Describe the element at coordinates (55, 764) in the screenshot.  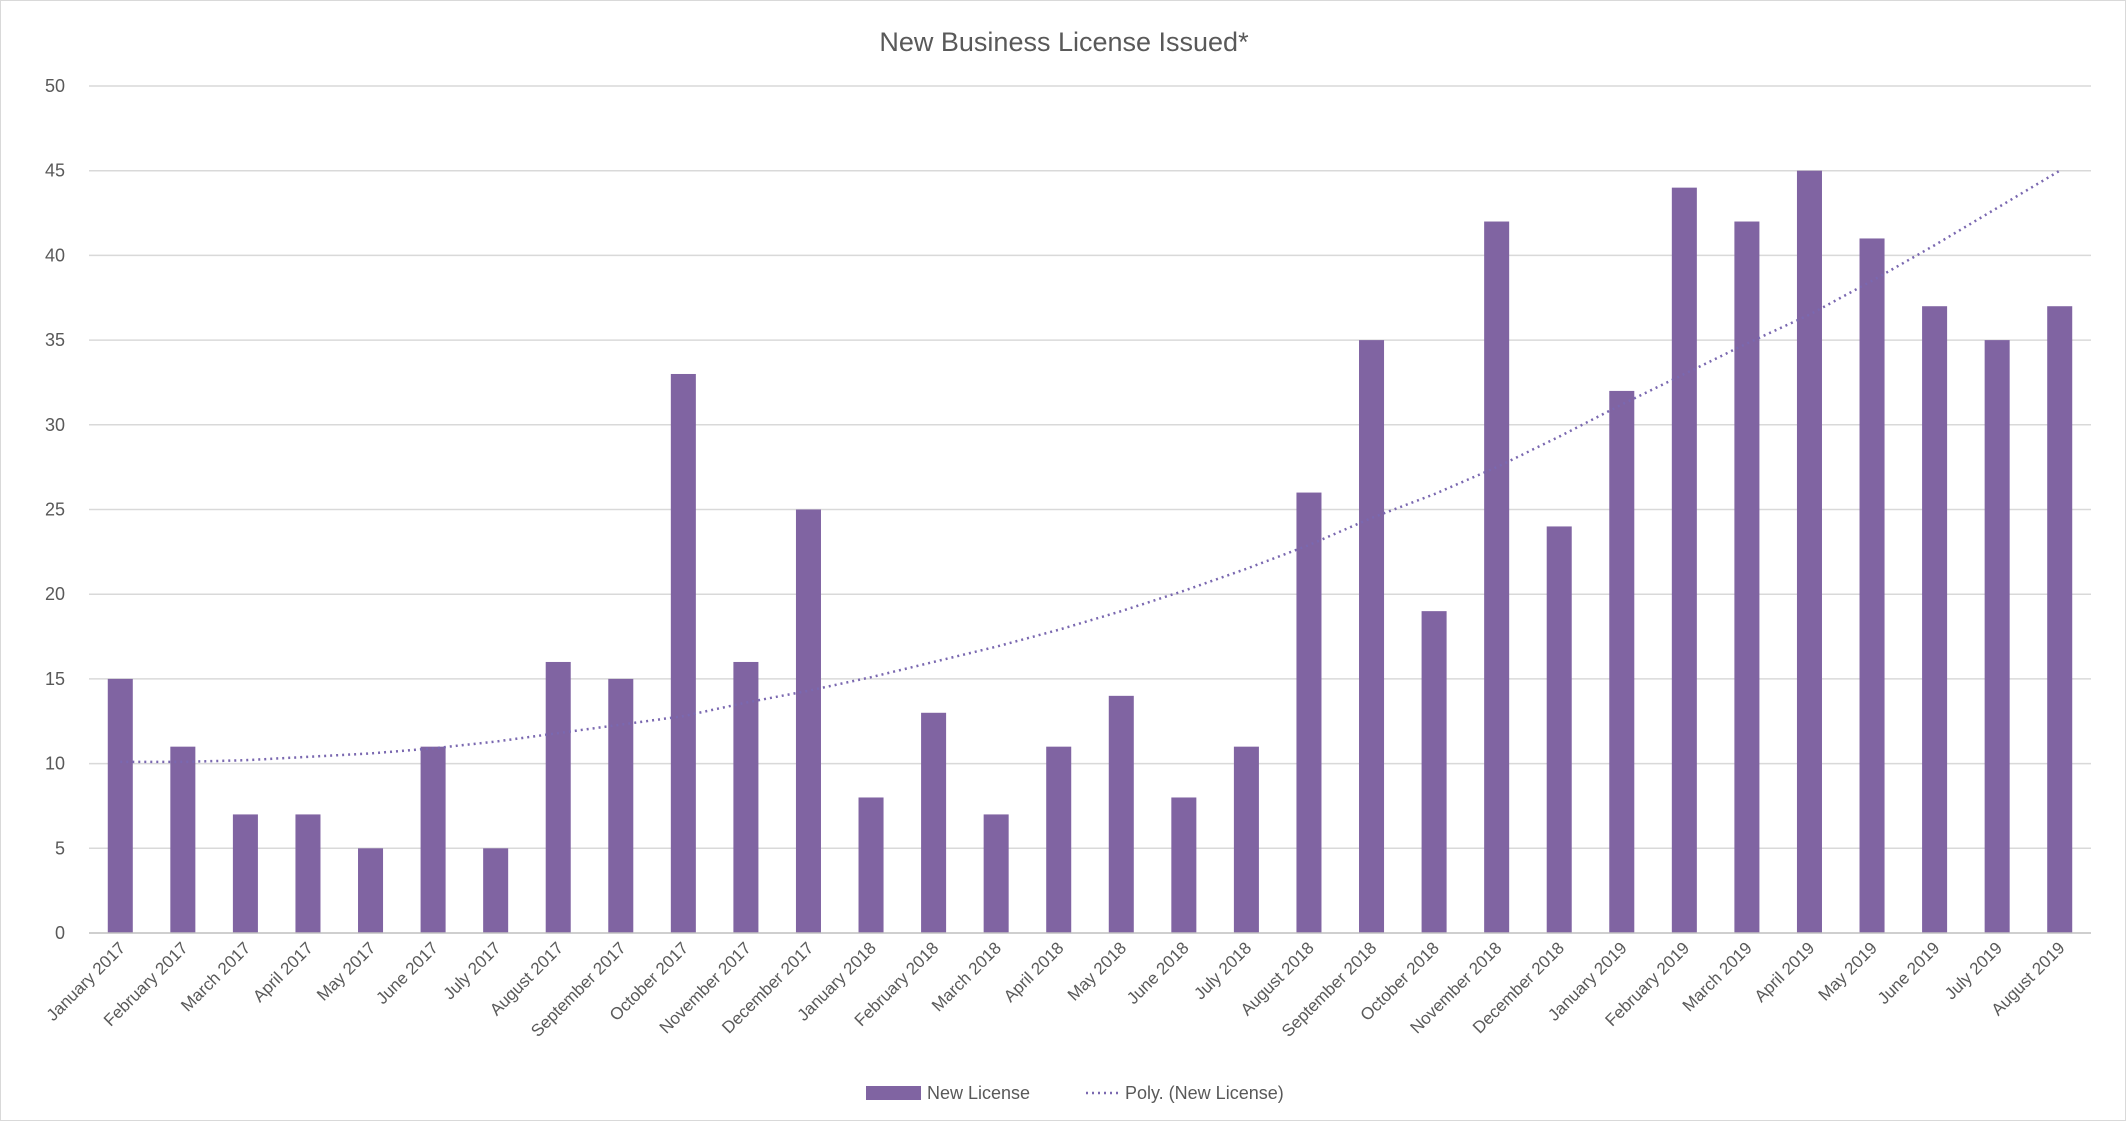
I see `y-tick-label: 10` at that location.